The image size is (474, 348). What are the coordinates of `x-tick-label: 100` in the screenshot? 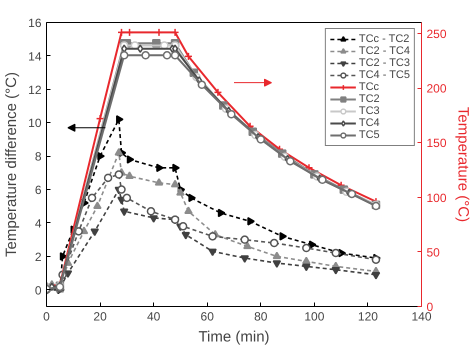 It's located at (314, 317).